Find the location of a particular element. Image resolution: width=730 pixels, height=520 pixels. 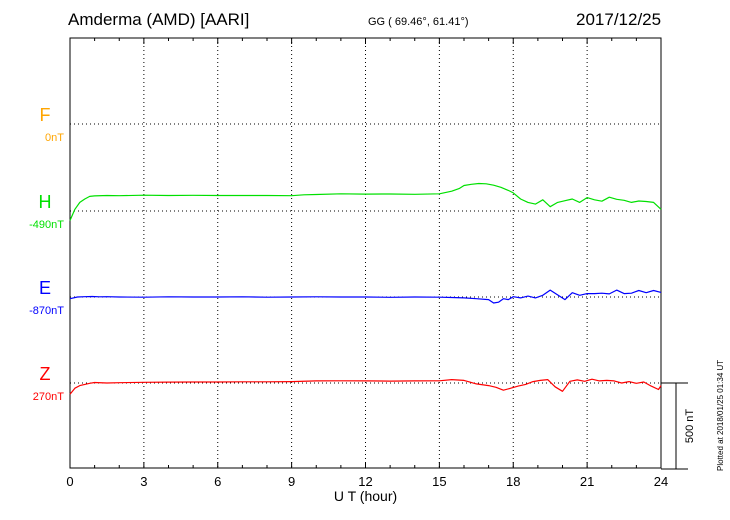

x-tick-label: 0 is located at coordinates (69, 481).